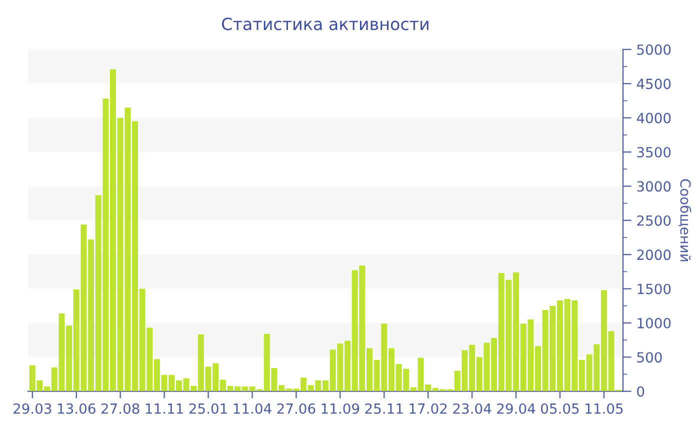 The height and width of the screenshot is (430, 700). Describe the element at coordinates (120, 408) in the screenshot. I see `x-tick-label: 27.08` at that location.